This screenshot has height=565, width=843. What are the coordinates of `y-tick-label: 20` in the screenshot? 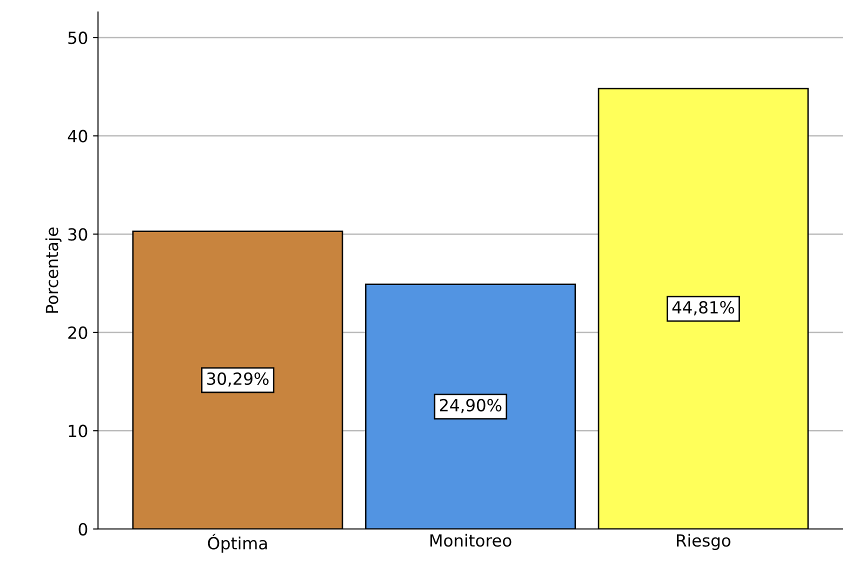 It's located at (78, 332).